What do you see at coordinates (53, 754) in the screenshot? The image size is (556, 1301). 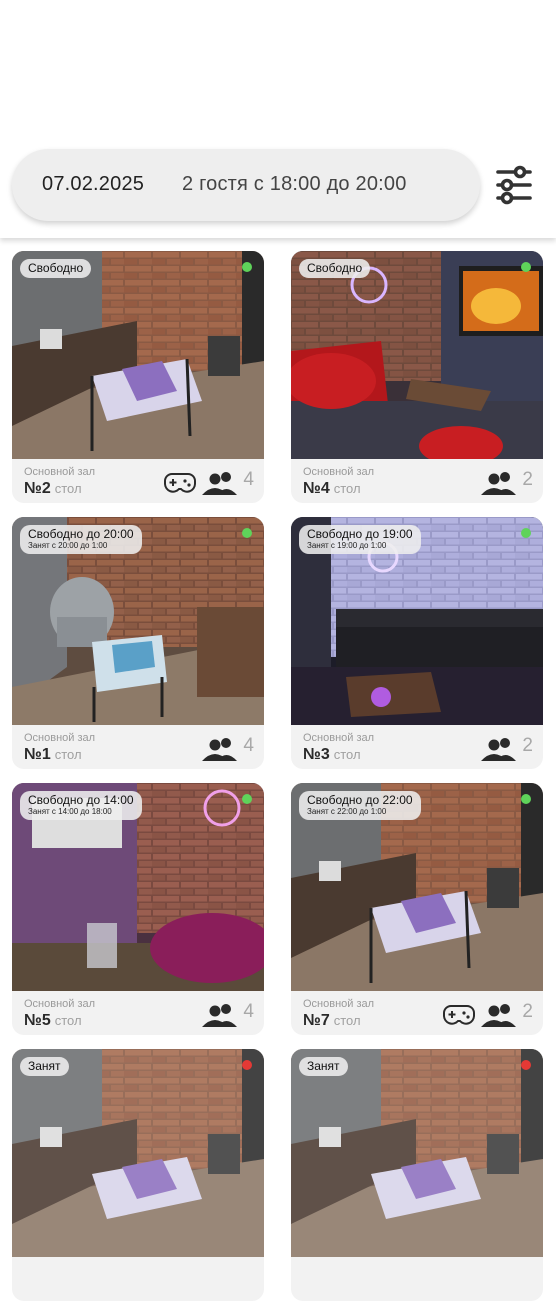 I see `table-number: №1 стол` at bounding box center [53, 754].